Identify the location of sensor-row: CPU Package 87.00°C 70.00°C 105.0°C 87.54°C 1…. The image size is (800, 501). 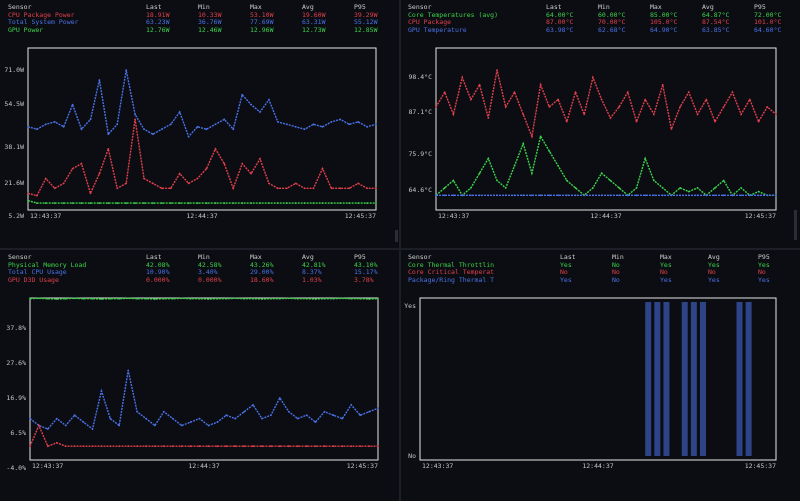
(598, 23).